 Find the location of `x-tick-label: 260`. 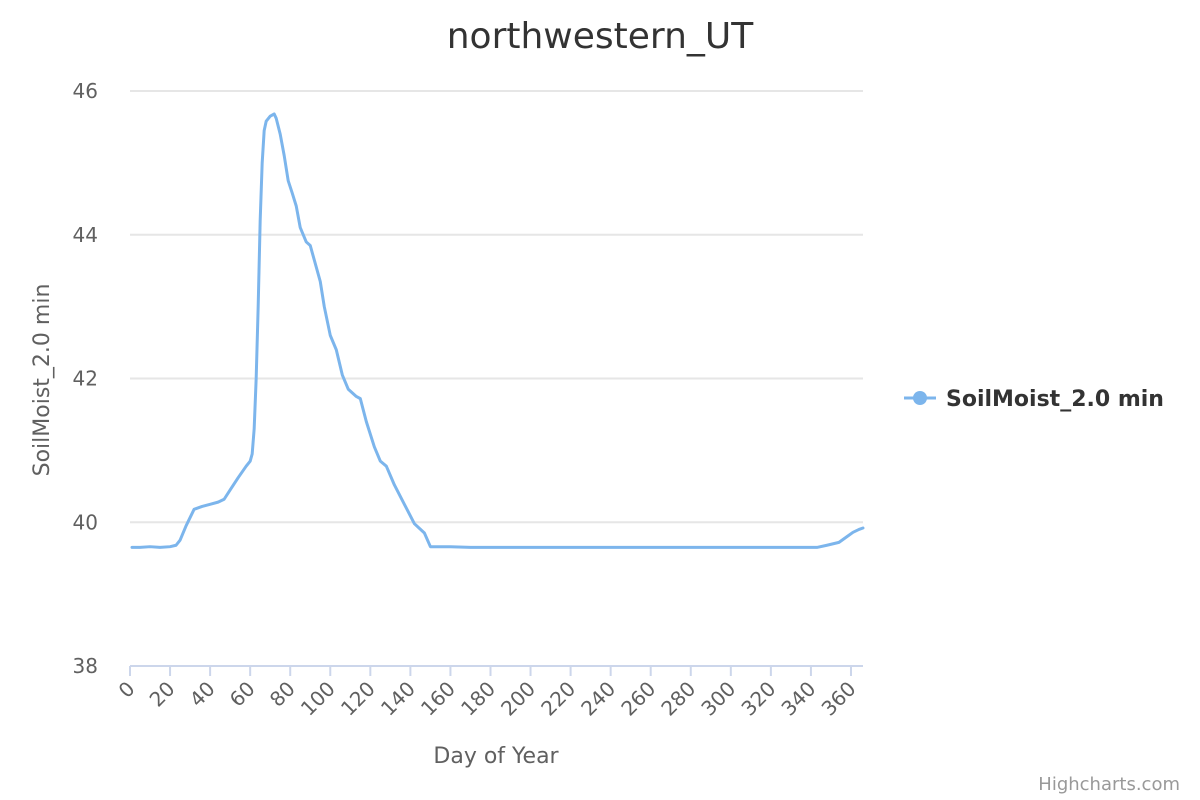

x-tick-label: 260 is located at coordinates (638, 699).